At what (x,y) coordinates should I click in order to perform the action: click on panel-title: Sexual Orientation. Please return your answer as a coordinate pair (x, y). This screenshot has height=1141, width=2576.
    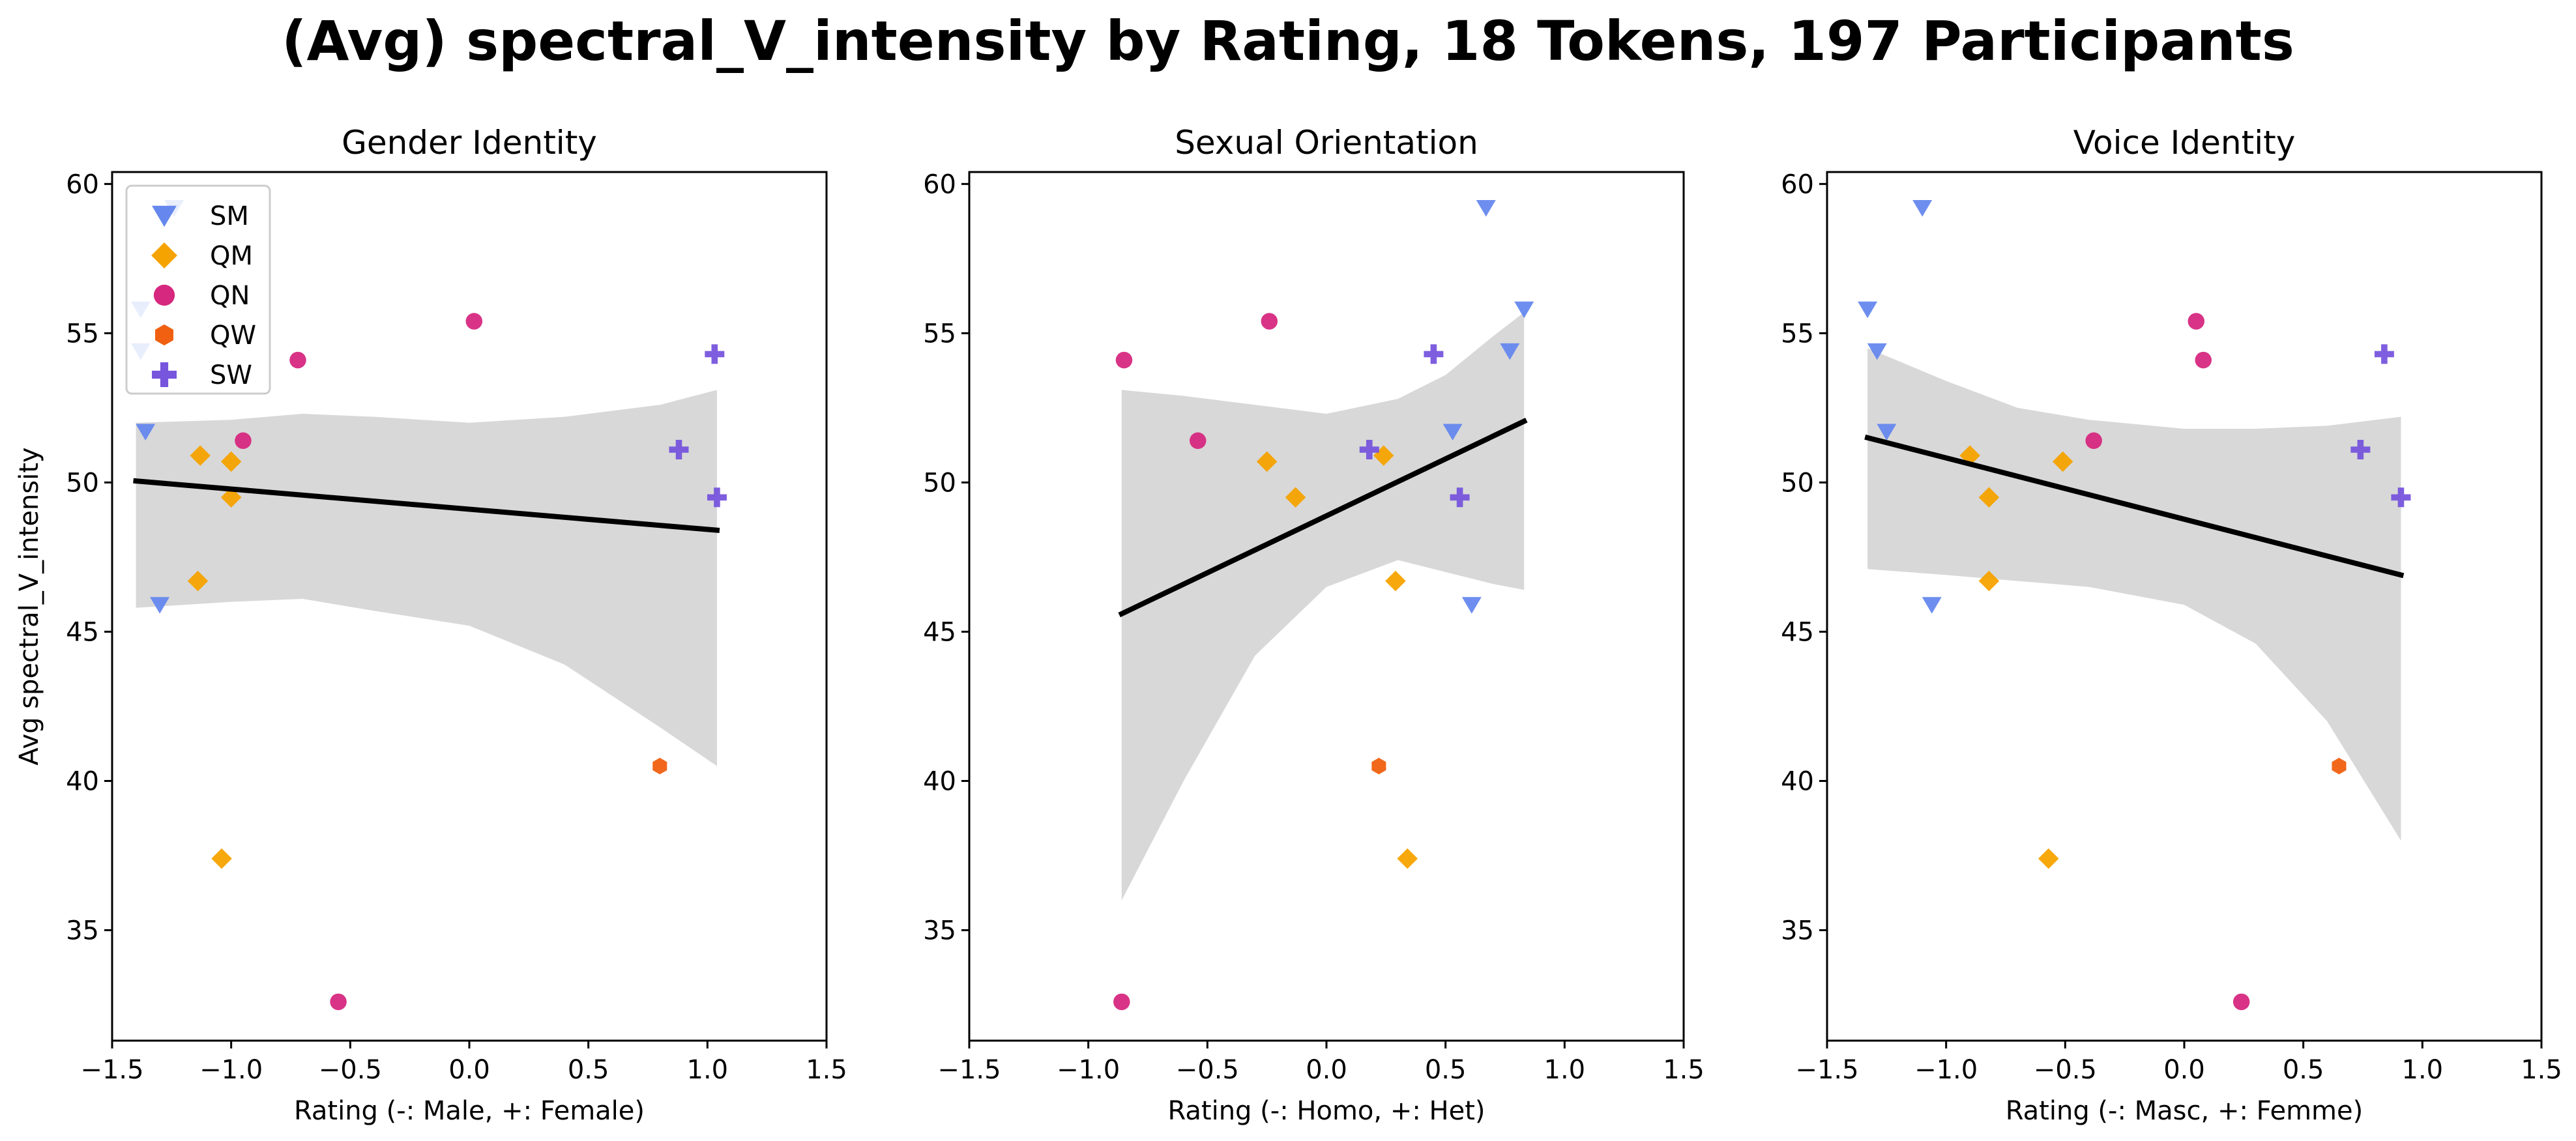
    Looking at the image, I should click on (1326, 143).